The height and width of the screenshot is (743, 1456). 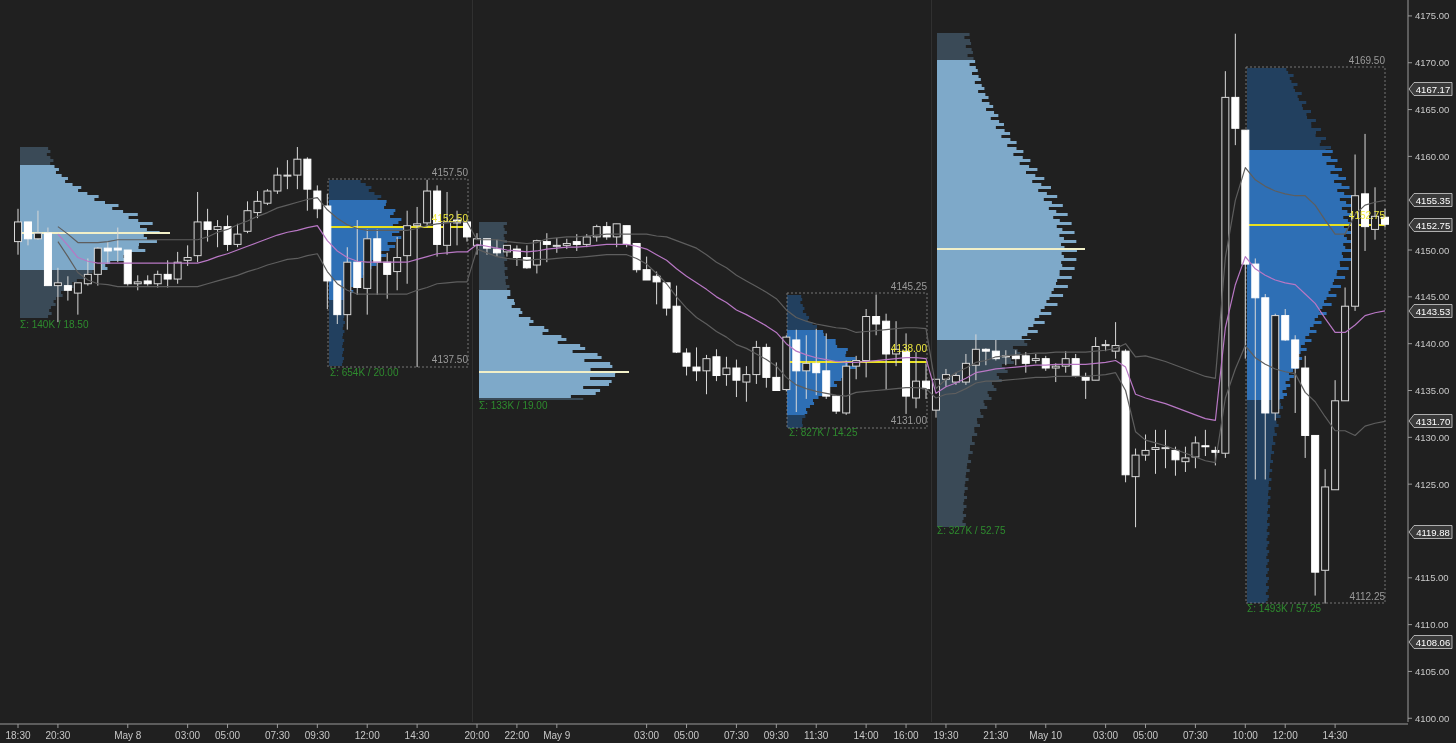 I want to click on annotation: Σ: 327K / 52.75, so click(x=971, y=530).